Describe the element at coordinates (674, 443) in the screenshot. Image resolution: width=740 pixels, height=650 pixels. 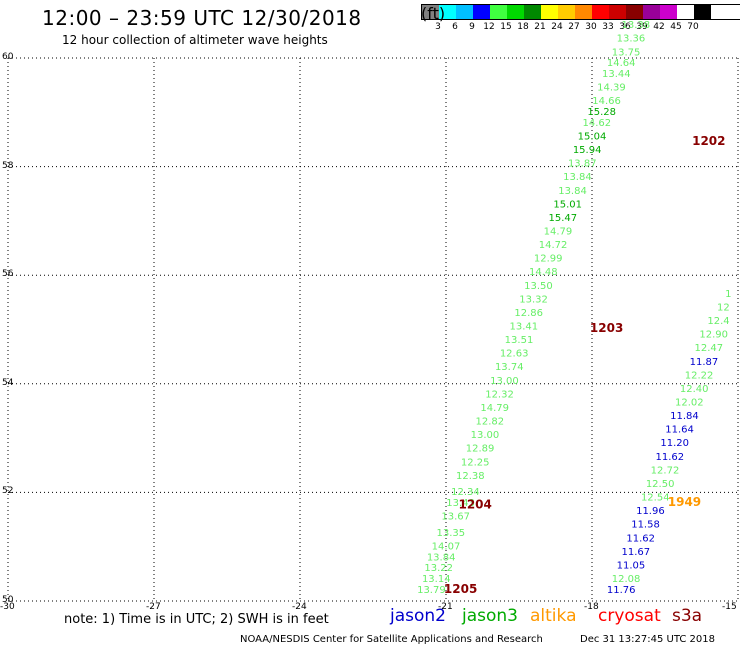
I see `swh-obs-east-track: 11.20` at that location.